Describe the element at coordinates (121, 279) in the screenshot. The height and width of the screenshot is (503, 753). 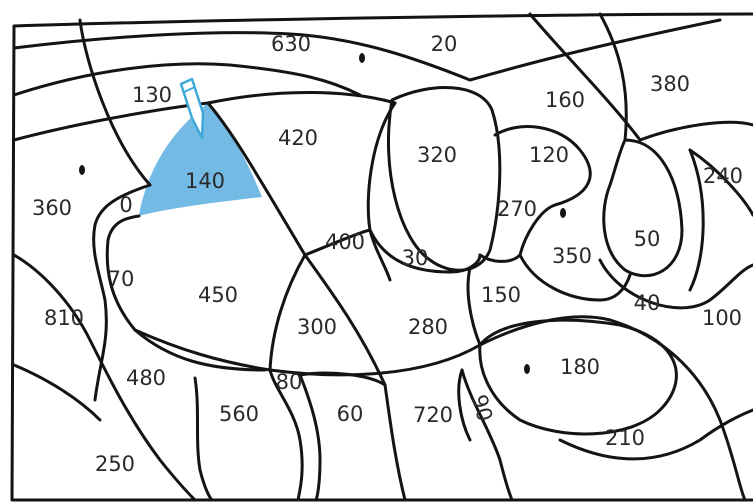
I see `region-label: 70` at that location.